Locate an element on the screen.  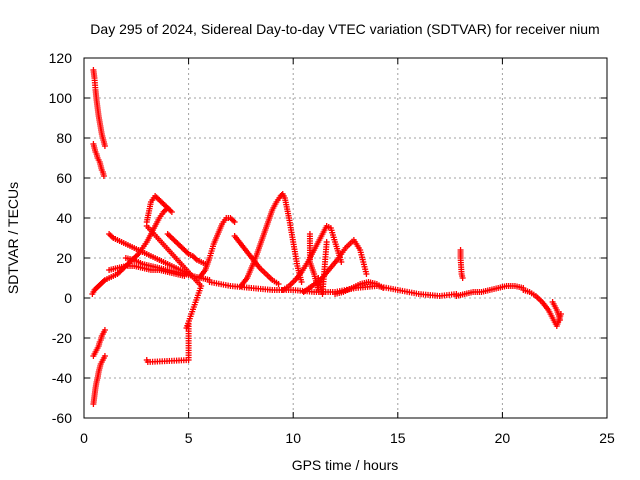
x-tick-label: 10 is located at coordinates (293, 438).